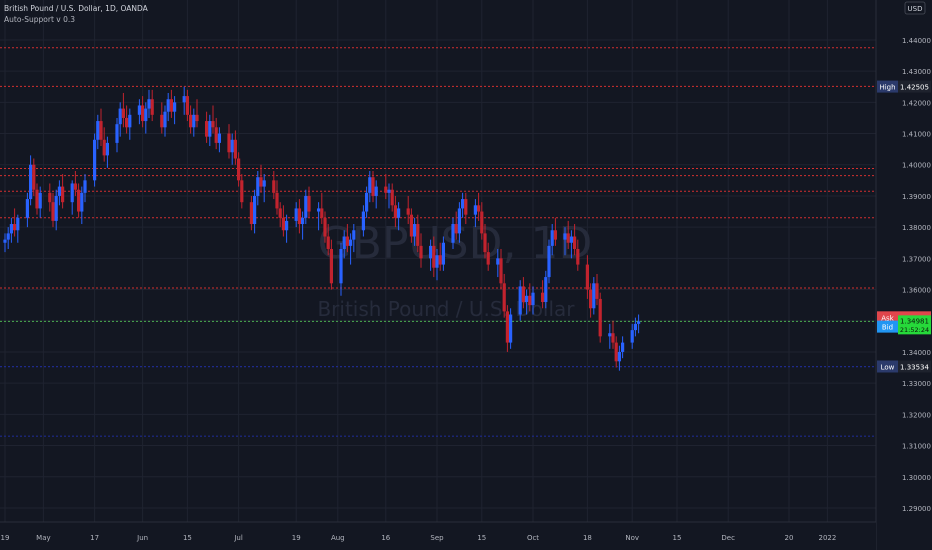  What do you see at coordinates (916, 384) in the screenshot?
I see `price-tick-label: 1.33000` at bounding box center [916, 384].